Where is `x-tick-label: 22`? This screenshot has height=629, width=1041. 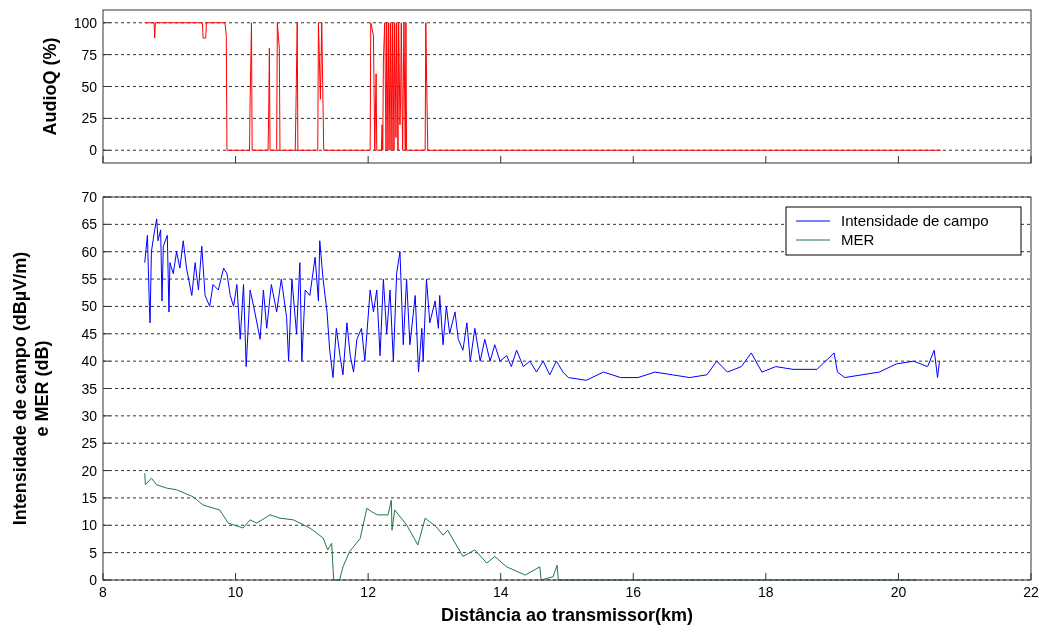 x-tick-label: 22 is located at coordinates (1031, 592).